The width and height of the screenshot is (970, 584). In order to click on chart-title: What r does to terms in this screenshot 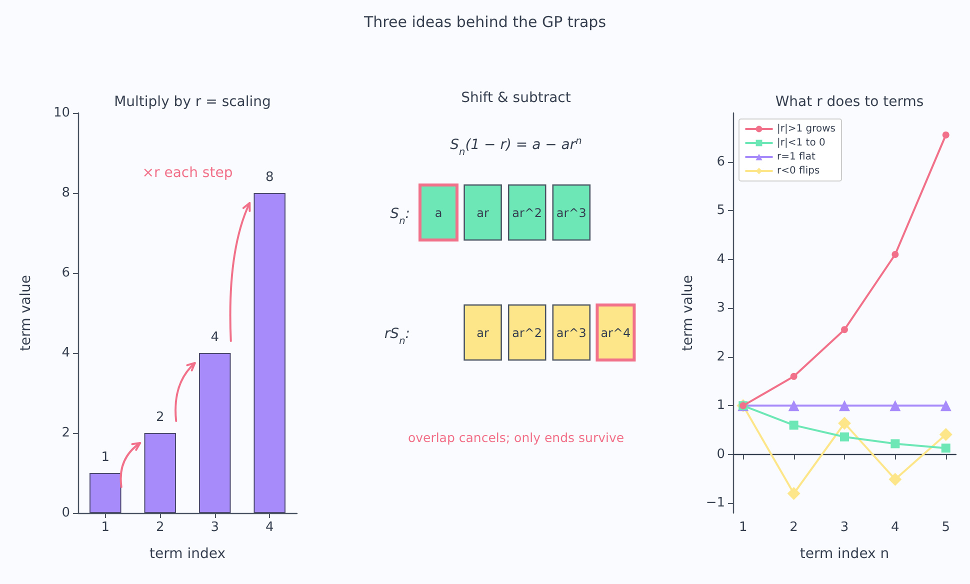, I will do `click(849, 102)`.